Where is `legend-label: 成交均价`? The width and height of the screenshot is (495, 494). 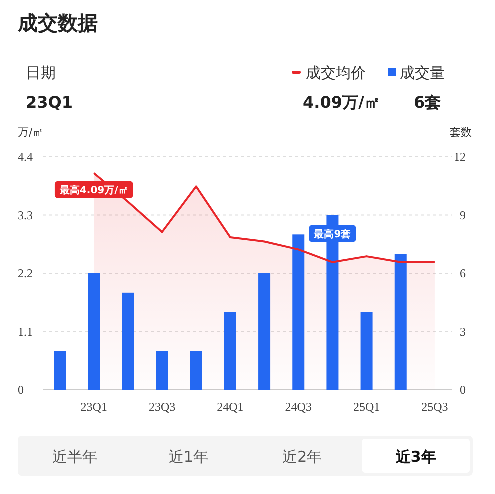 legend-label: 成交均价 is located at coordinates (336, 73).